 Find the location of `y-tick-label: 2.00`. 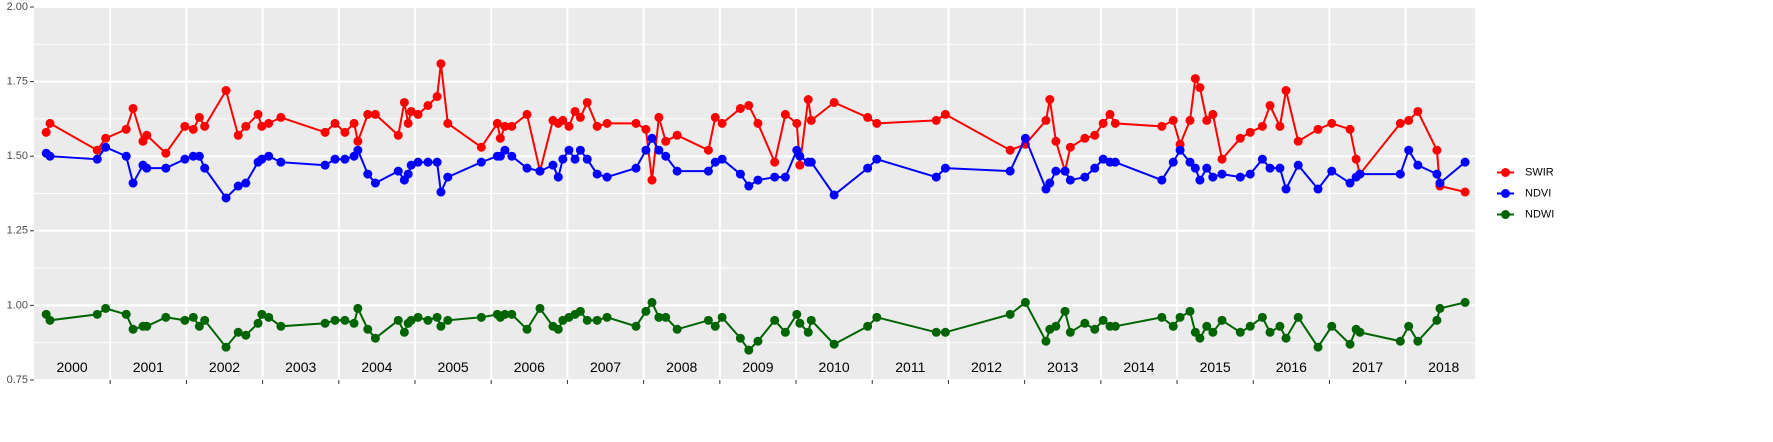

y-tick-label: 2.00 is located at coordinates (17, 7).